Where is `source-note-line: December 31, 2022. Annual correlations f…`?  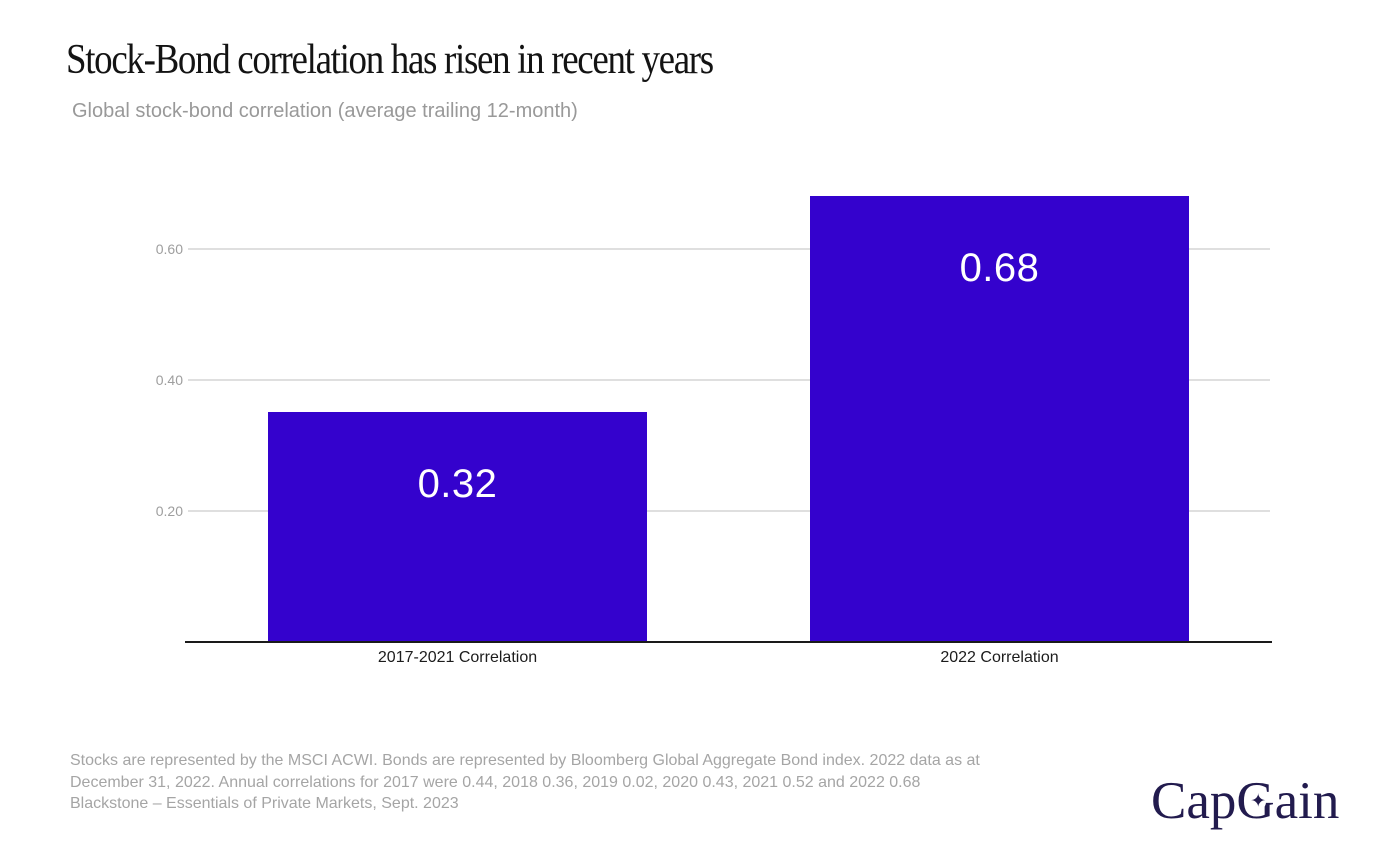
source-note-line: December 31, 2022. Annual correlations f… is located at coordinates (495, 782).